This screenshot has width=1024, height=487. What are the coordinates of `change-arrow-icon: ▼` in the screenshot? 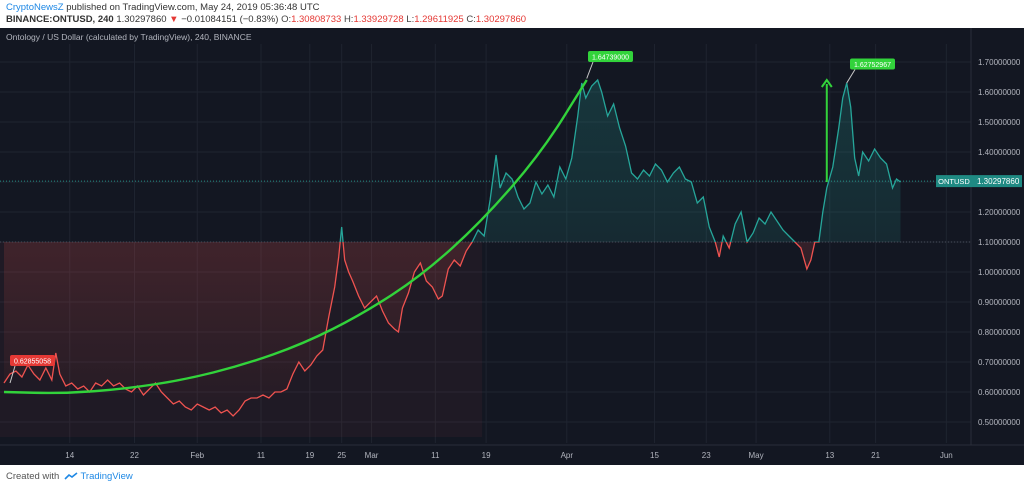 It's located at (174, 19).